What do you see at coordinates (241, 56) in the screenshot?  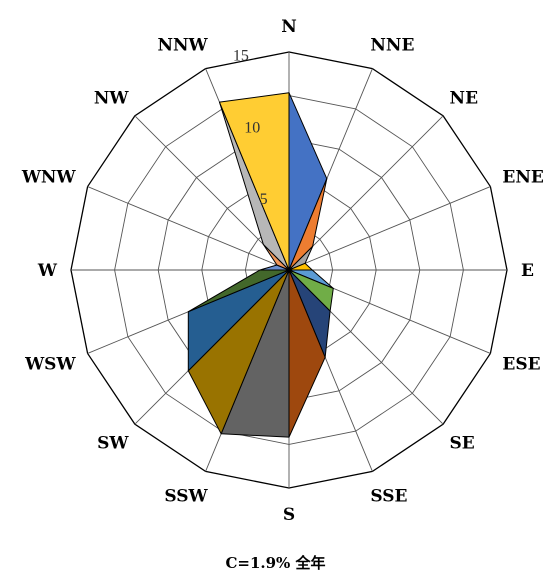 I see `r-tick-label: 15` at bounding box center [241, 56].